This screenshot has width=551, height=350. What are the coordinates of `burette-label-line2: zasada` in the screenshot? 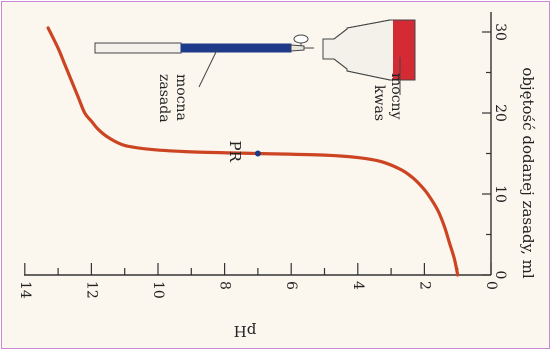 It's located at (164, 98).